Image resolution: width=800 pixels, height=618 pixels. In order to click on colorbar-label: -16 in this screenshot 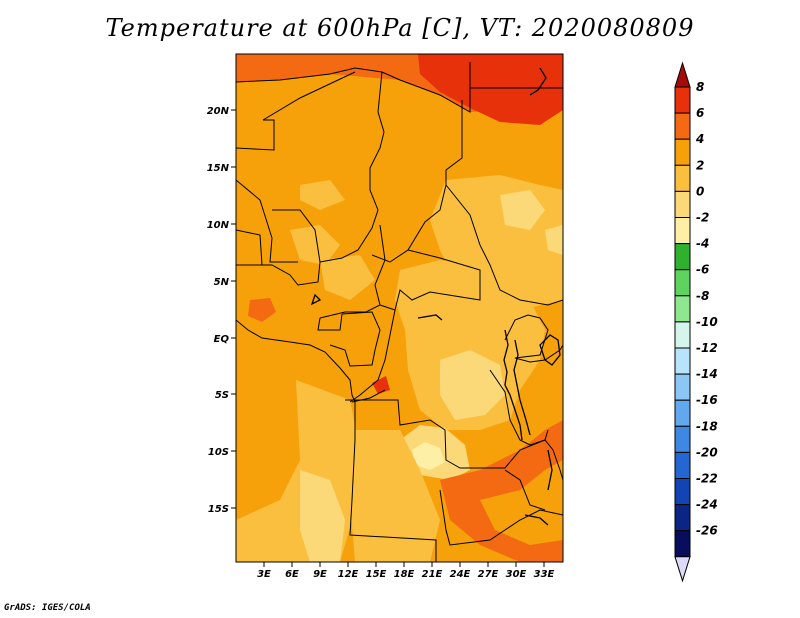, I will do `click(707, 400)`.